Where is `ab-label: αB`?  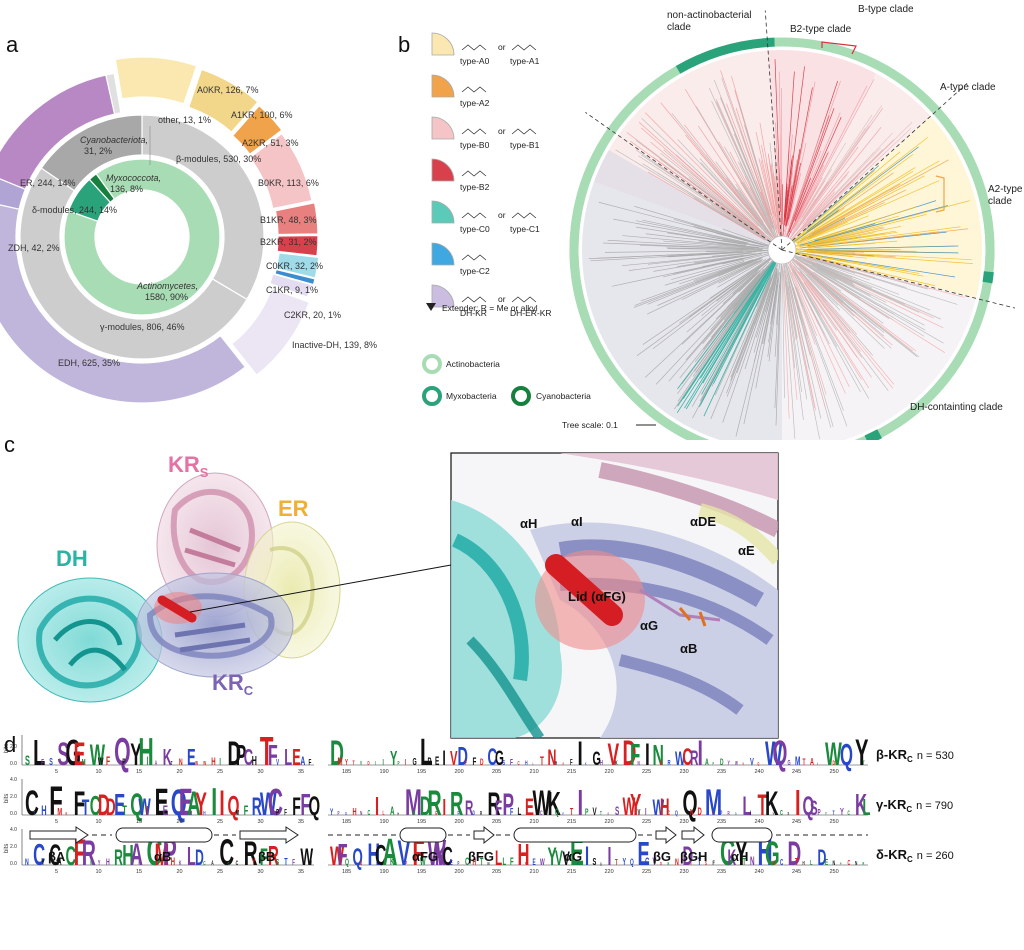
ab-label: αB is located at coordinates (688, 648).